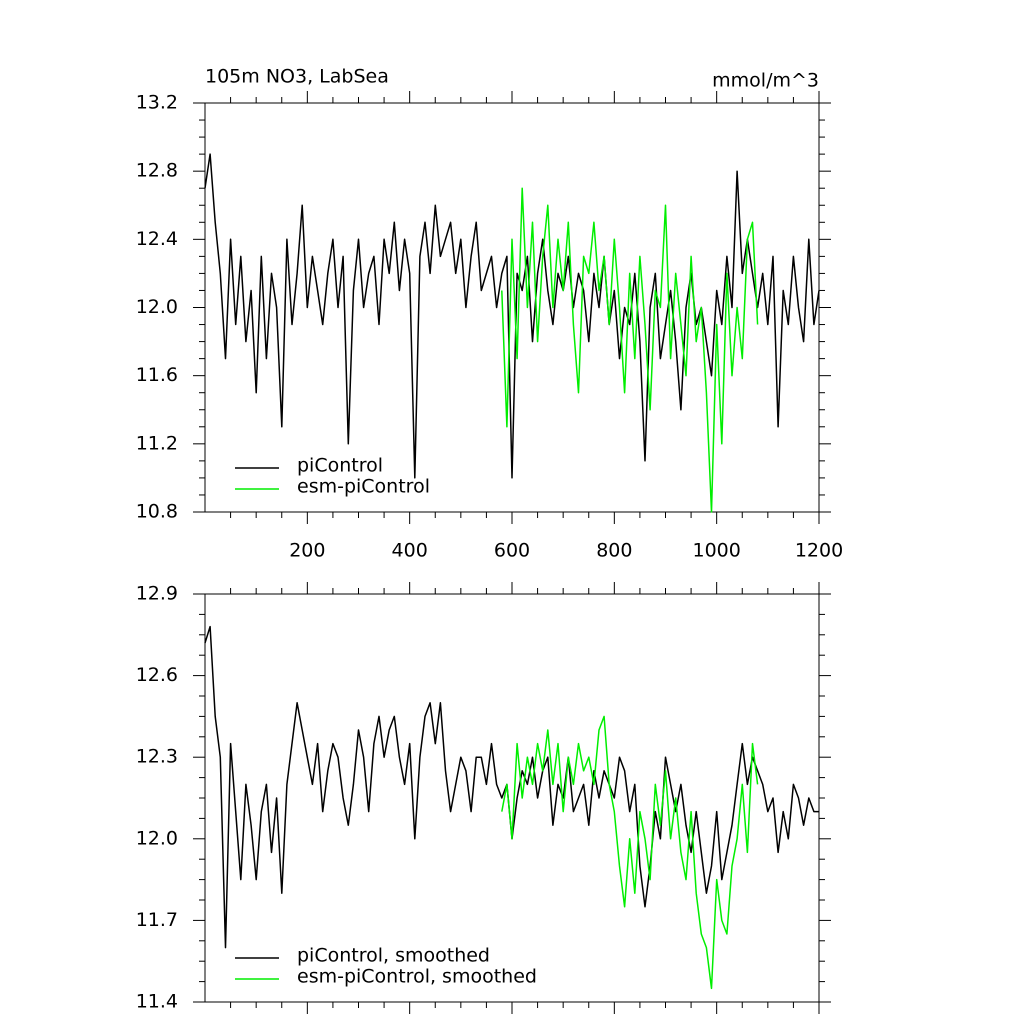  I want to click on x-tick-label: 400, so click(410, 551).